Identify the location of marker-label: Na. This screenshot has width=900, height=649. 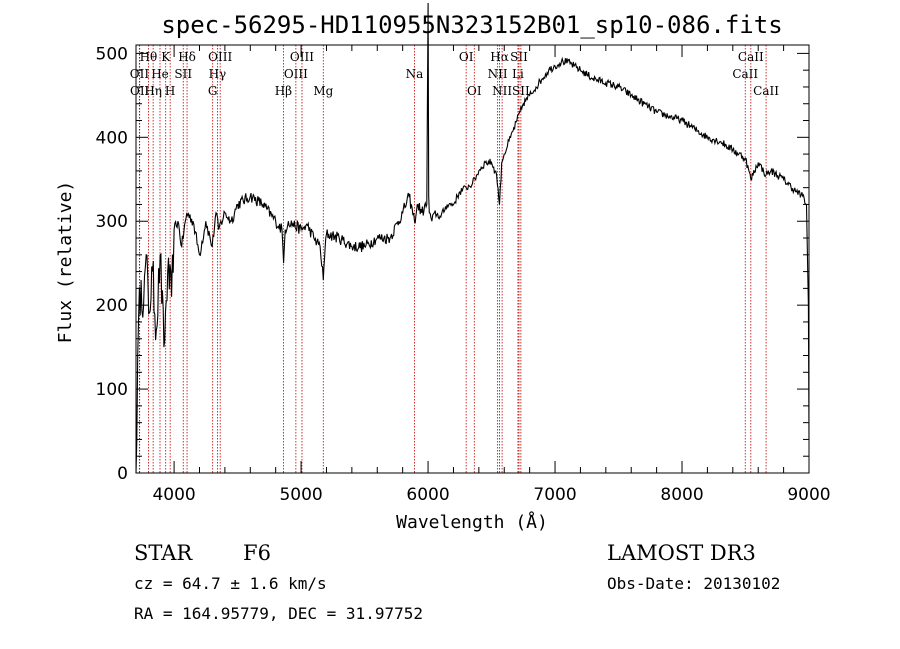
(415, 74).